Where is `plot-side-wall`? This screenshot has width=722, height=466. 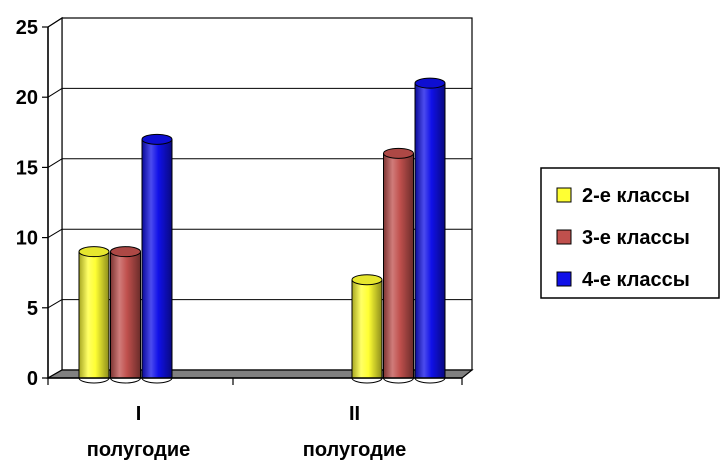 plot-side-wall is located at coordinates (55, 198).